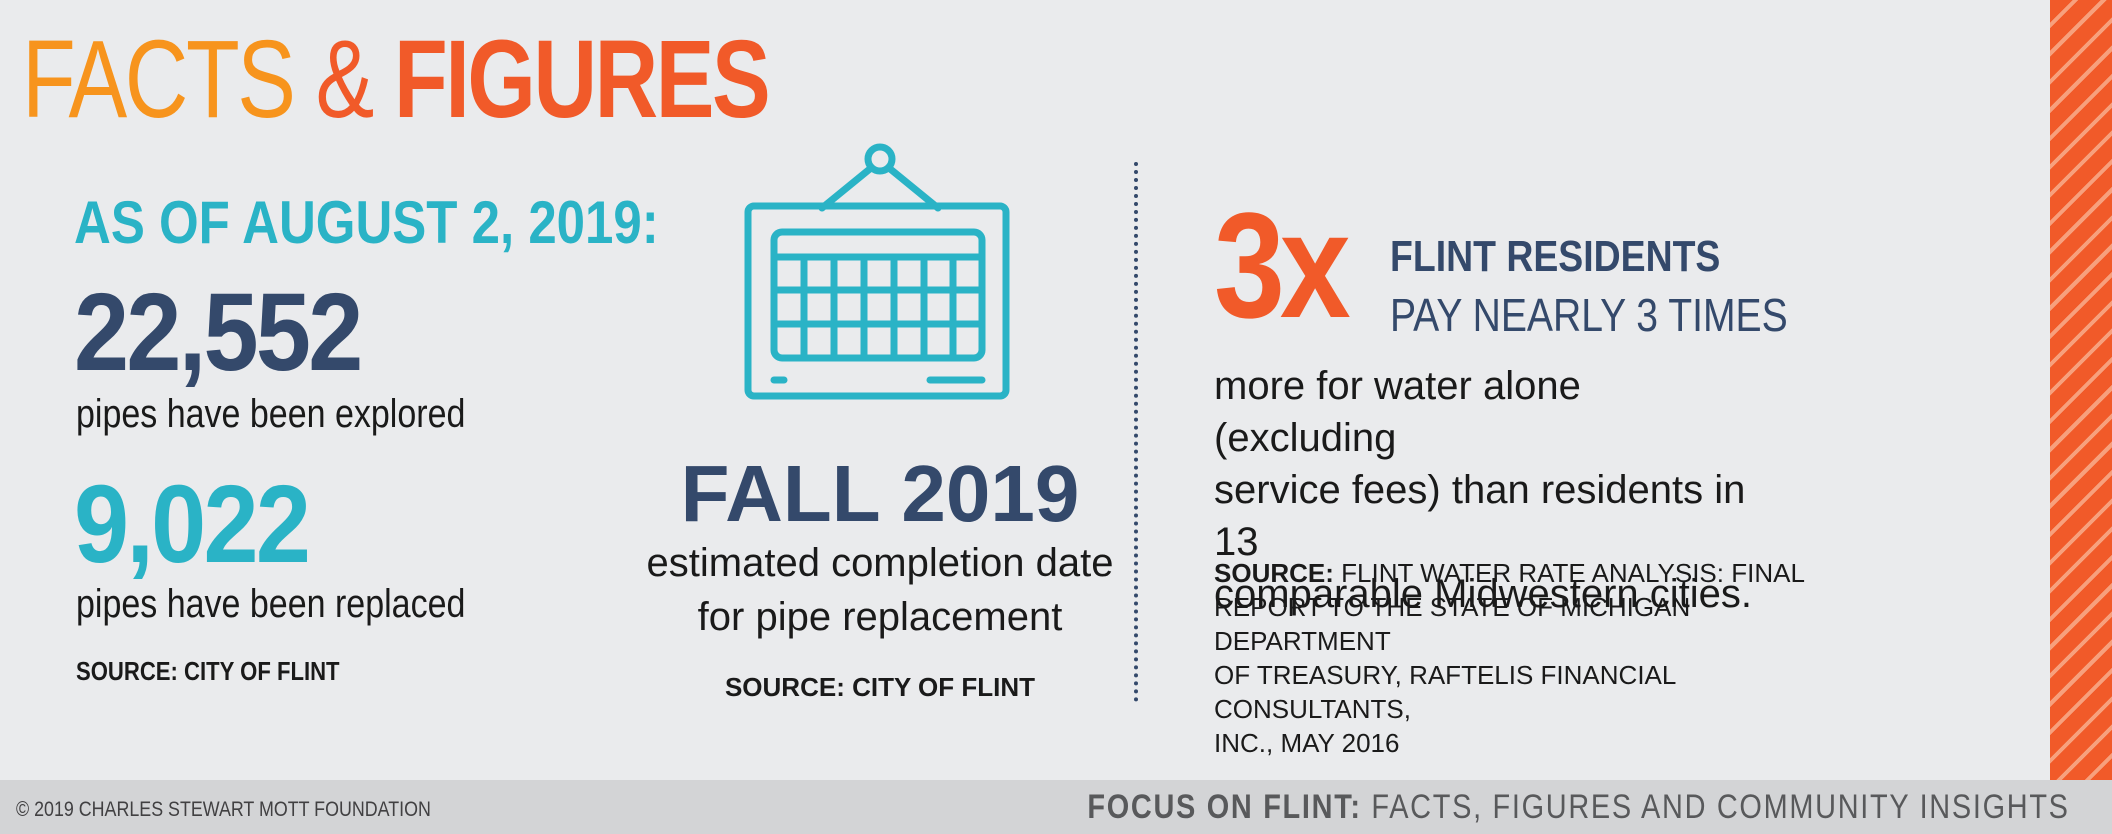 This screenshot has width=2112, height=834. I want to click on completion-date-line-2: for pipe replacement, so click(880, 617).